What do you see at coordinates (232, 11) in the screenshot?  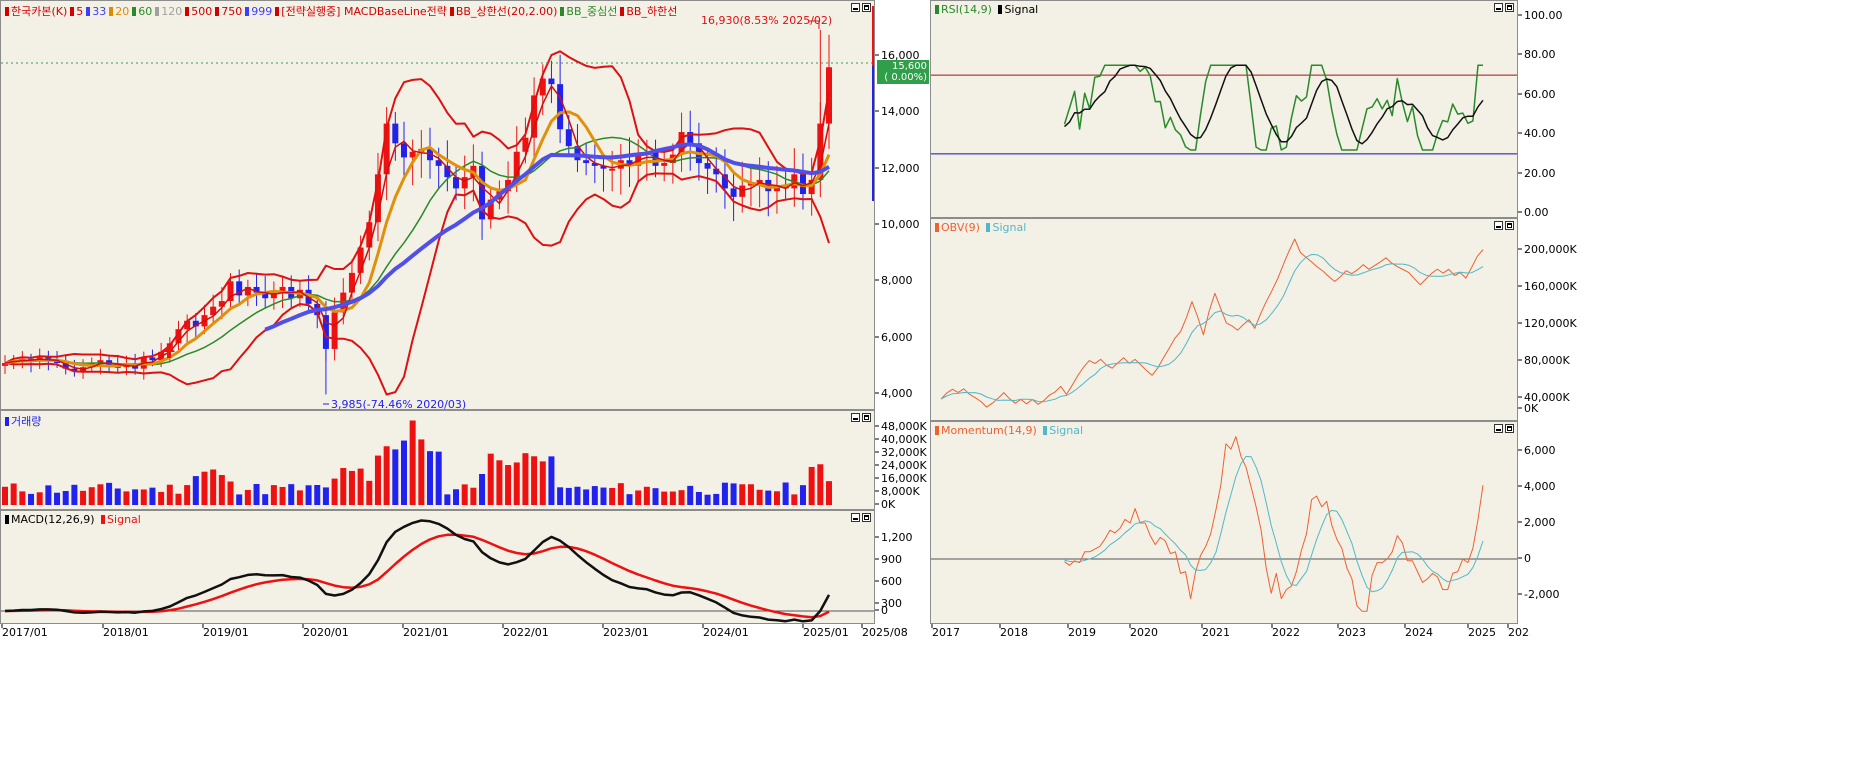 I see `legend-item: 750` at bounding box center [232, 11].